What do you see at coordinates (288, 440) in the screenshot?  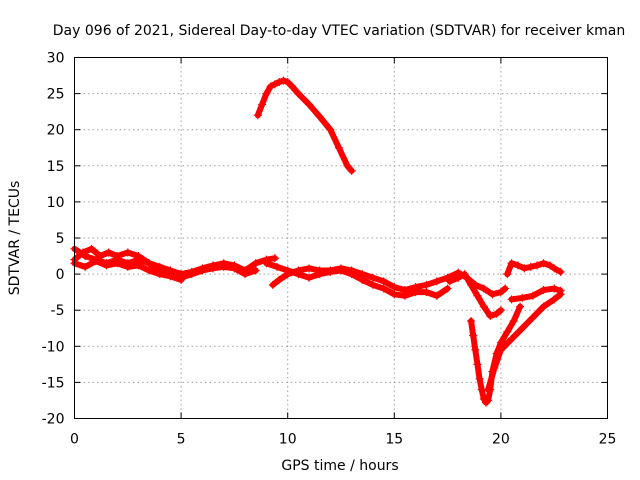 I see `x-tick-label: 10` at bounding box center [288, 440].